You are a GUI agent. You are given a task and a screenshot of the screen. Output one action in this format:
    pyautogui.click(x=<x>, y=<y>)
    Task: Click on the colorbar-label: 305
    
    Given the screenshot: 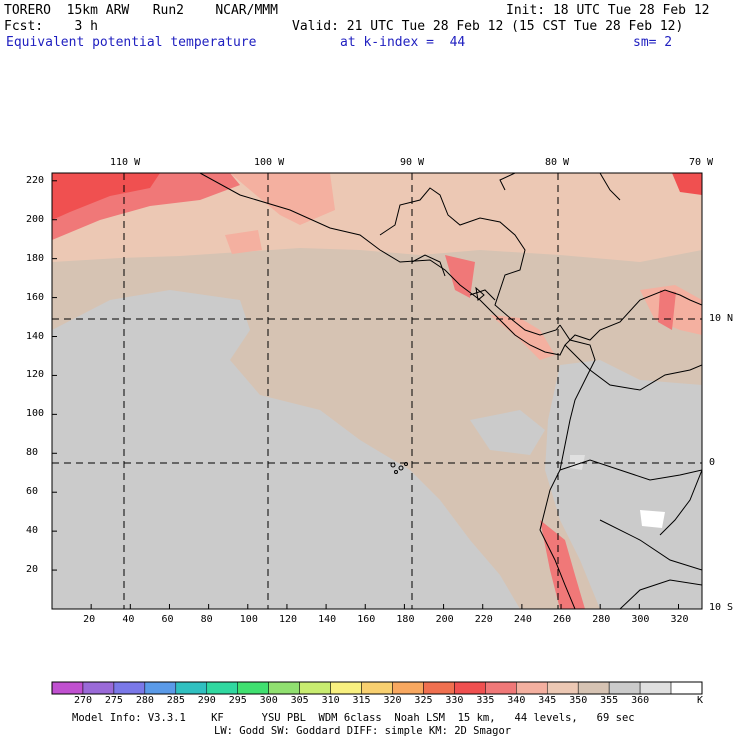 What is the action you would take?
    pyautogui.click(x=299, y=700)
    